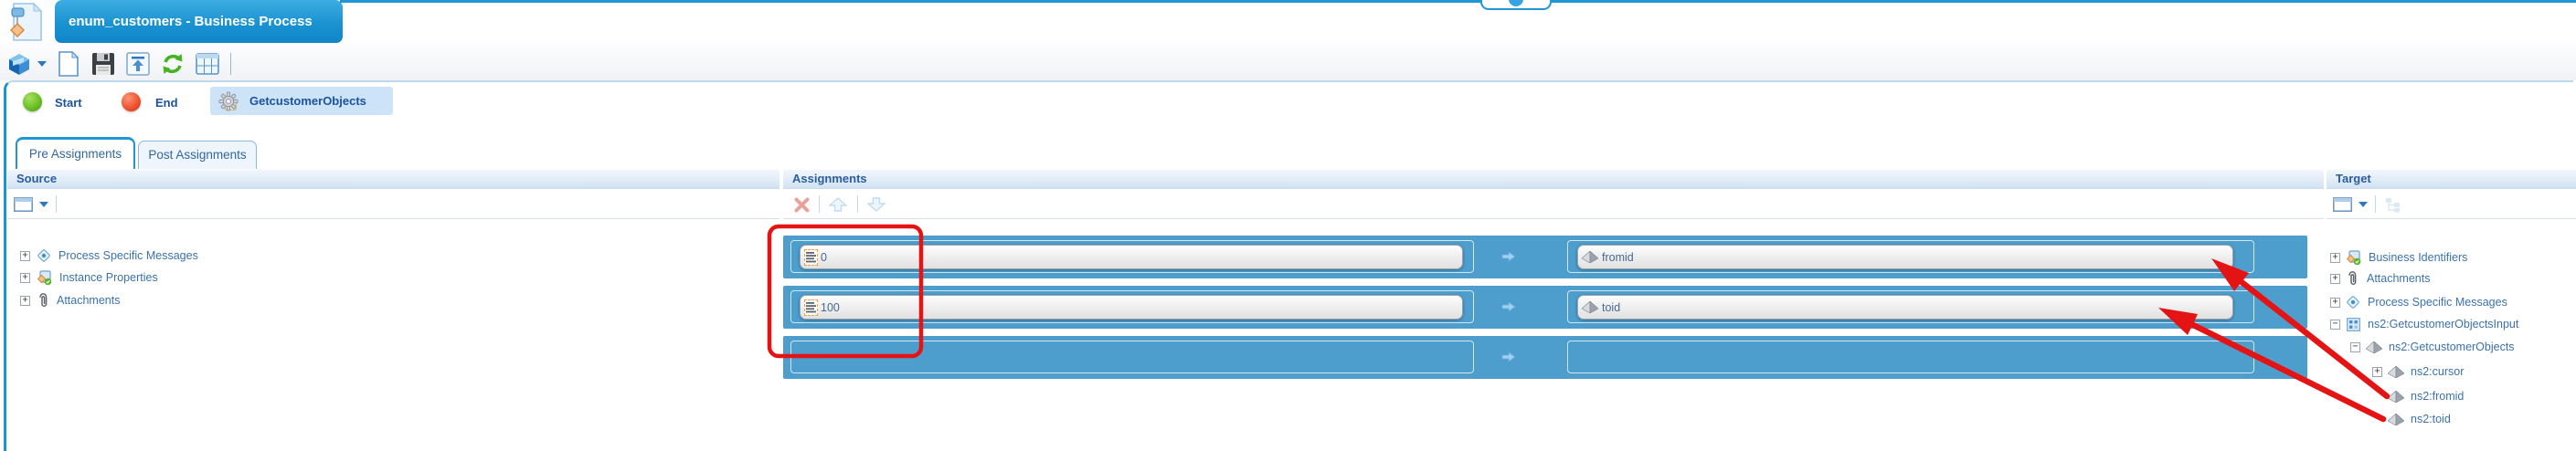 The width and height of the screenshot is (2576, 451). I want to click on document-title-tab: enum_customers - Business Process Model*, so click(199, 36).